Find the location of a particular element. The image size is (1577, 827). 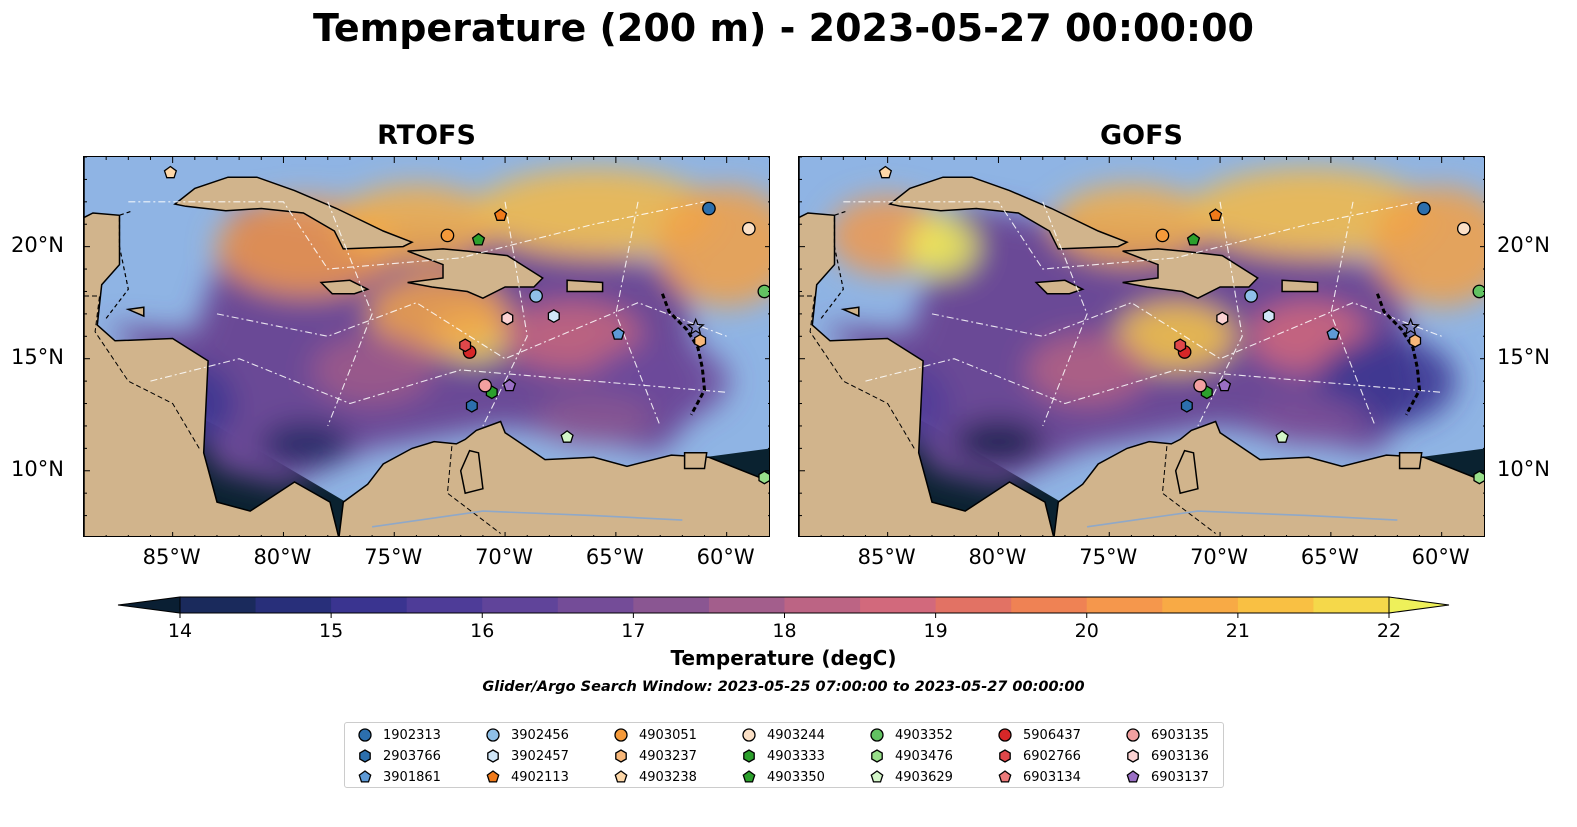

lon-tick-label: 65°W is located at coordinates (614, 557).